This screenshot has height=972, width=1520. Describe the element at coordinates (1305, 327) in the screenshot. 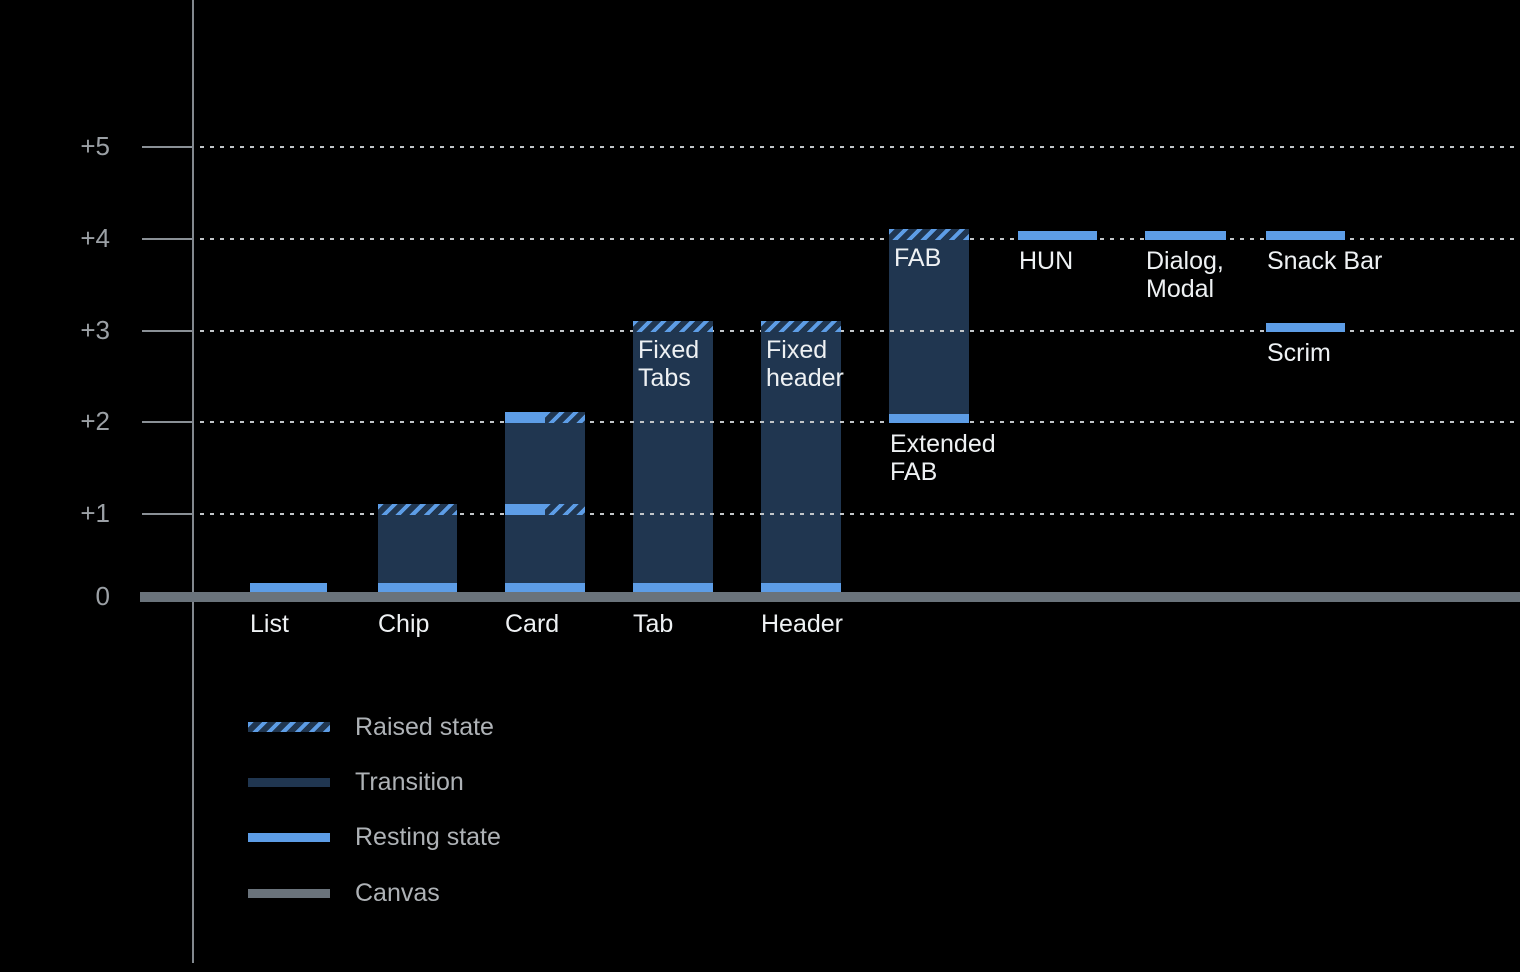

I see `band-resting-scrim` at that location.